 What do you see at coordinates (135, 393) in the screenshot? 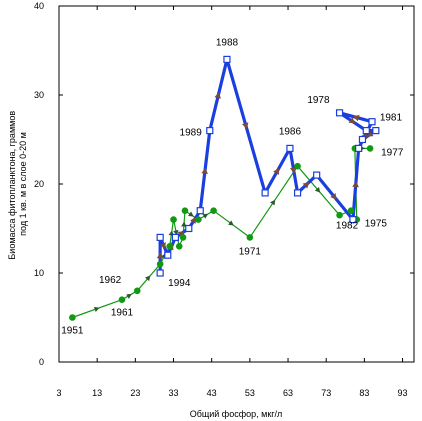
I see `x-tick-label: 23` at bounding box center [135, 393].